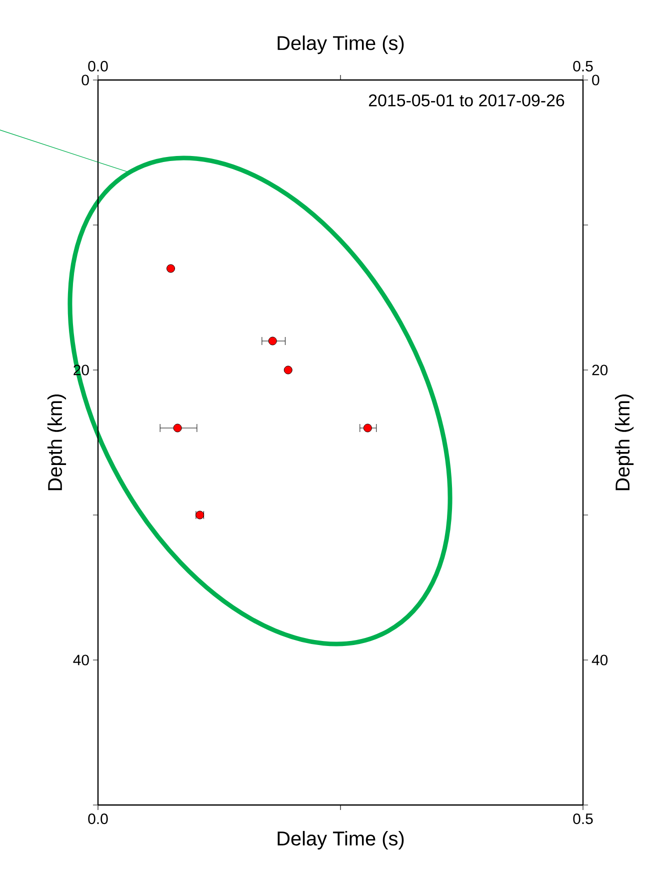 The image size is (666, 876). What do you see at coordinates (341, 44) in the screenshot?
I see `x2-axis-title: Delay Time (s)` at bounding box center [341, 44].